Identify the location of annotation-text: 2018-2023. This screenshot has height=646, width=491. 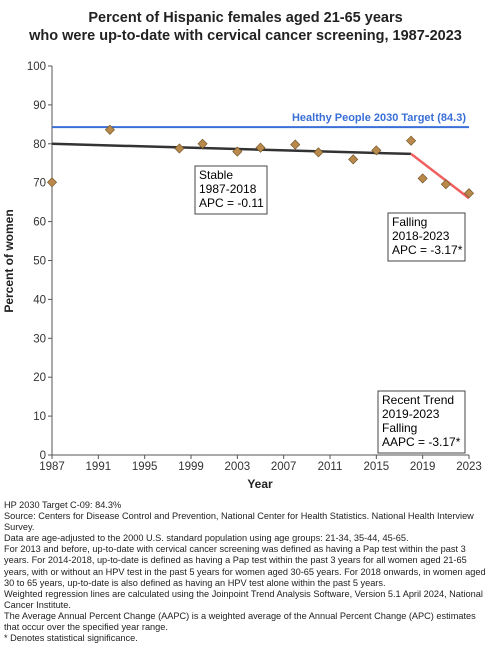
(421, 236).